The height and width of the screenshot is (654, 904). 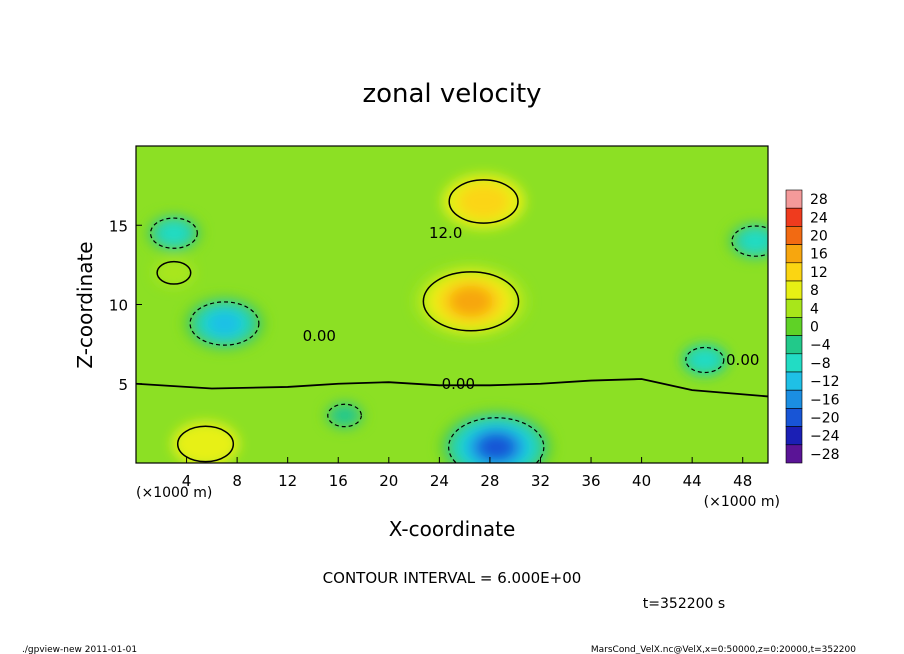 What do you see at coordinates (825, 419) in the screenshot?
I see `colorbar-label: −20` at bounding box center [825, 419].